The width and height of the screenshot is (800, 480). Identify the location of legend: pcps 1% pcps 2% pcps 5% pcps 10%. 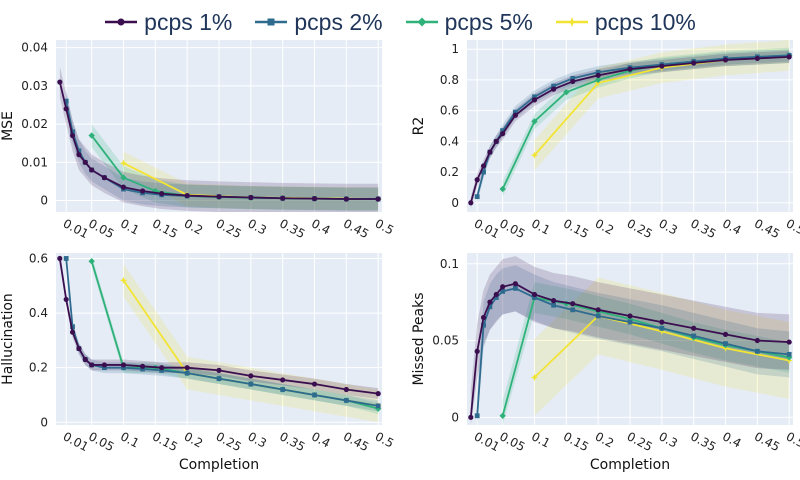
(400, 22).